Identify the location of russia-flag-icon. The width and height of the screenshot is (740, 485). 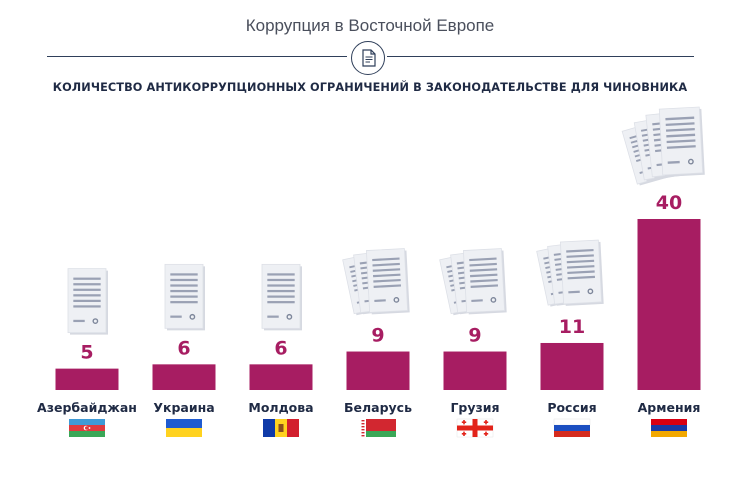
(572, 427).